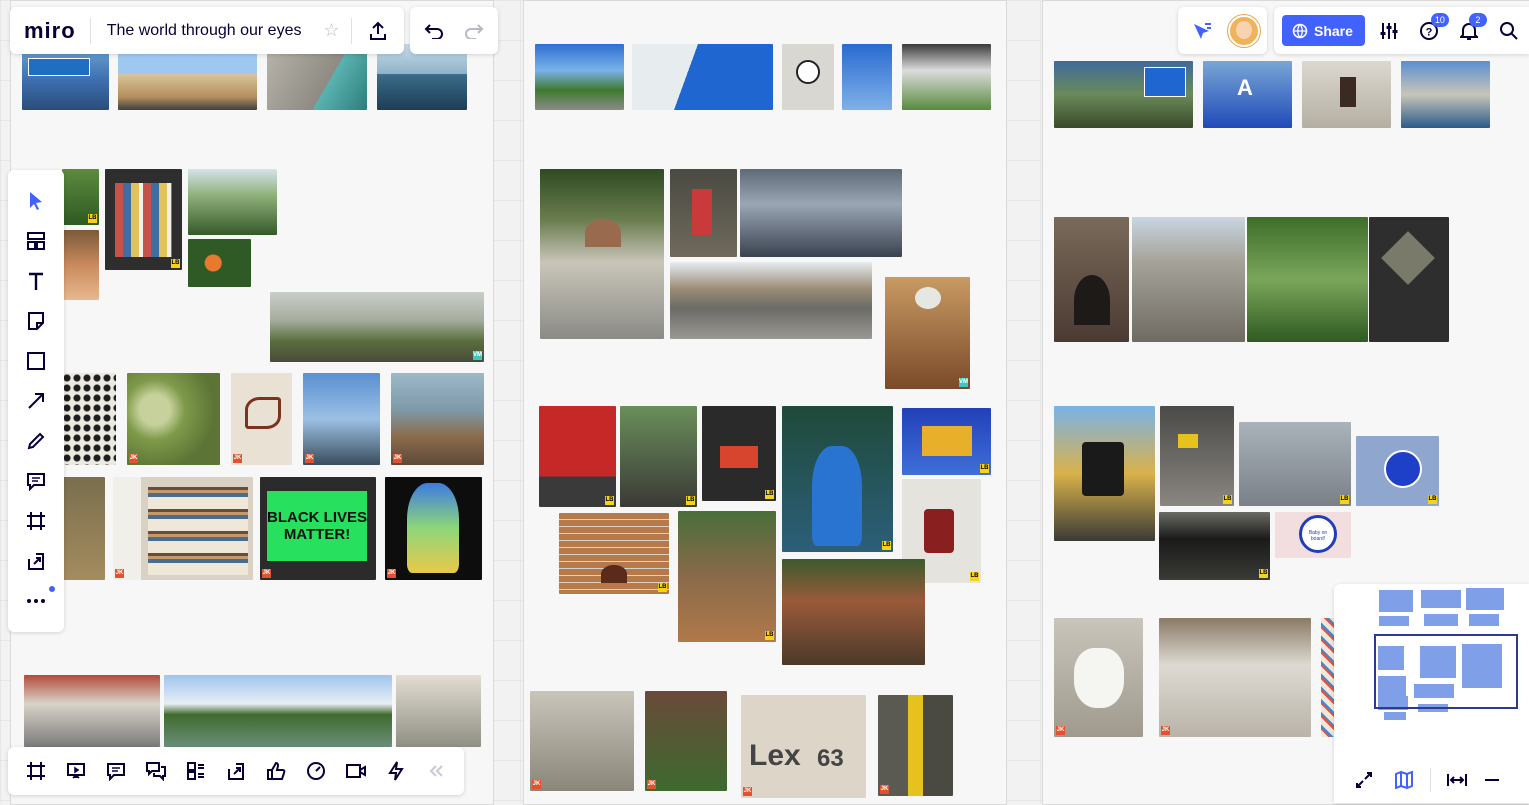  Describe the element at coordinates (474, 31) in the screenshot. I see `redo-icon` at that location.